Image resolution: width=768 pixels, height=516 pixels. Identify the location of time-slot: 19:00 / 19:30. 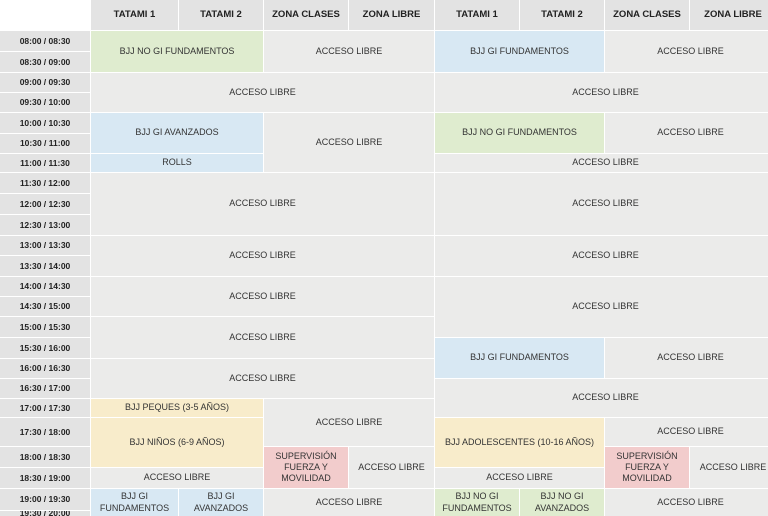
(45, 499).